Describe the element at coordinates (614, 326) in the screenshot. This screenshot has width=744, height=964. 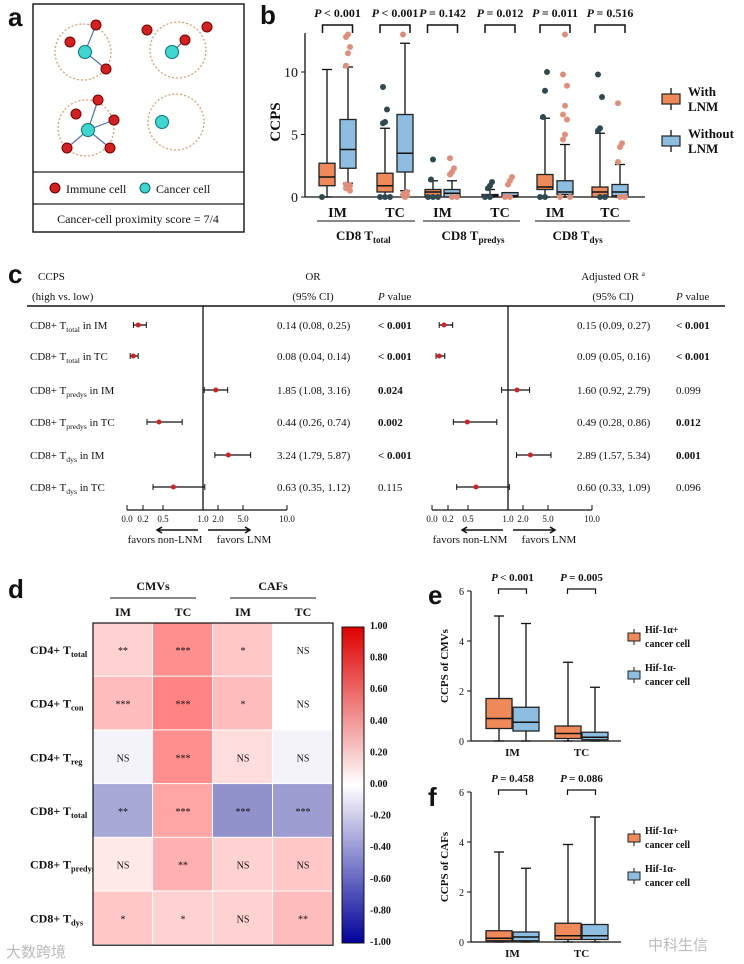
I see `adjusted-or-value: 0.15 (0.09, 0.27)` at that location.